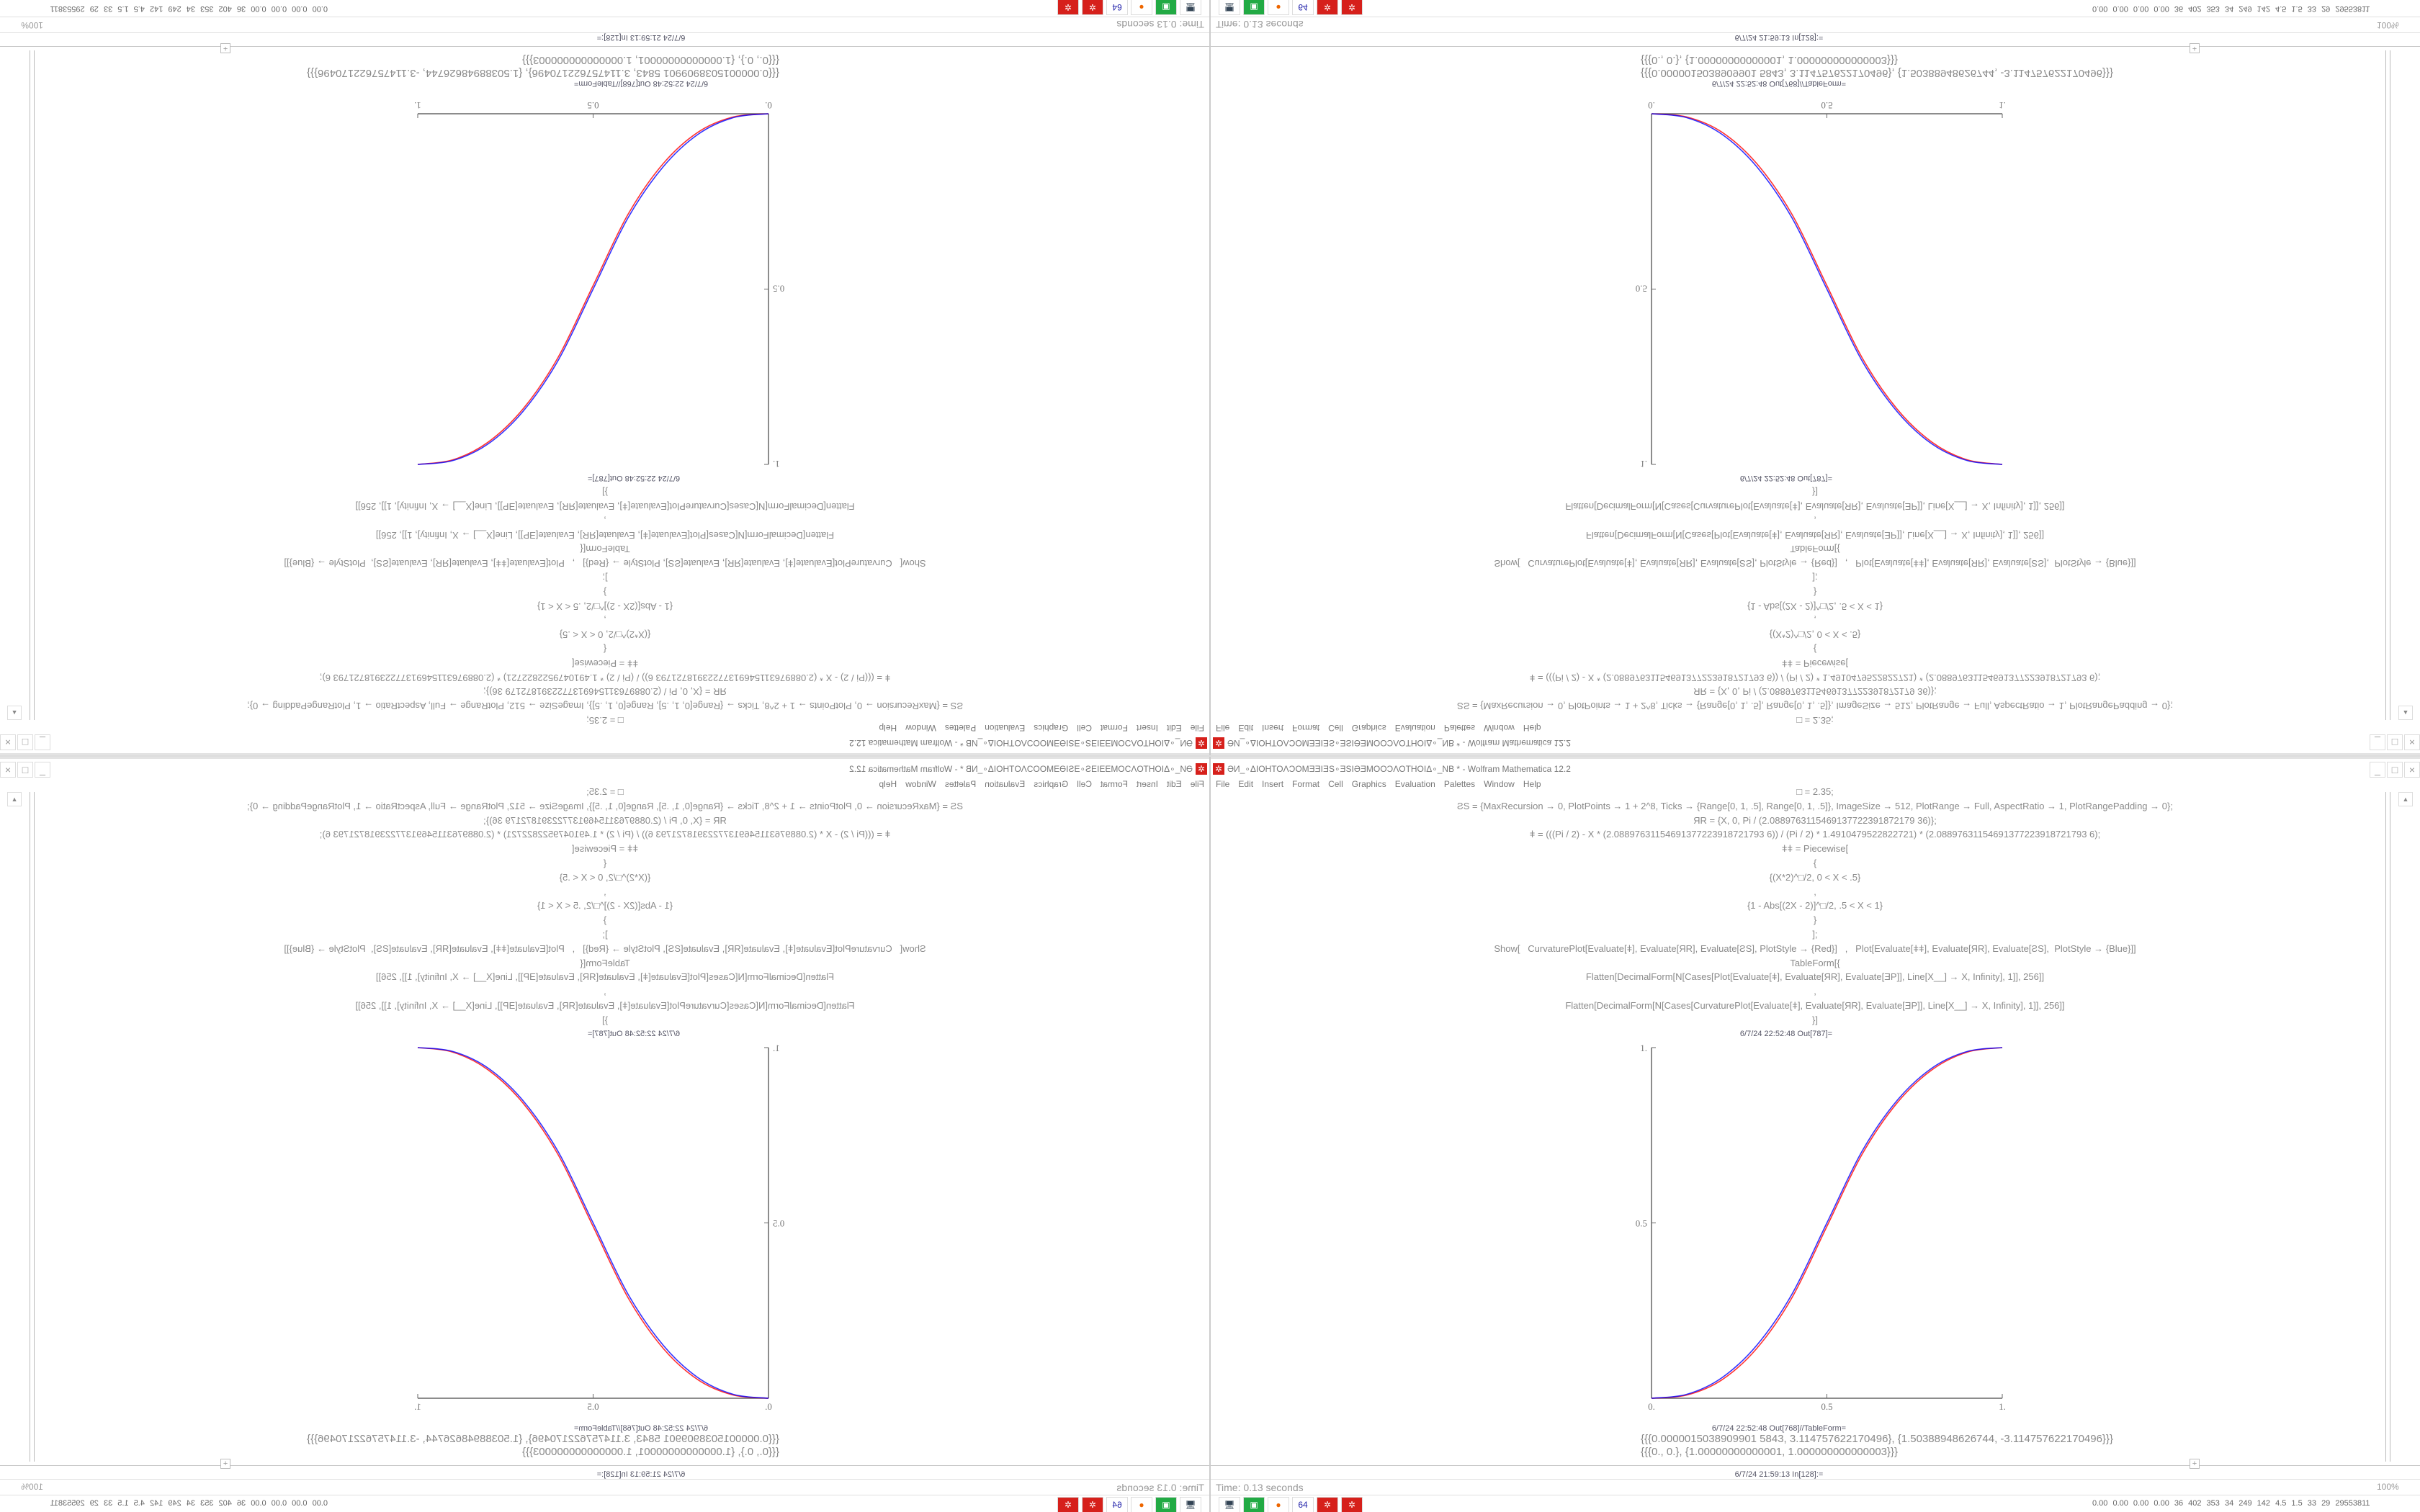 The image size is (2420, 1512). Describe the element at coordinates (1335, 784) in the screenshot. I see `menu-cell: Cell` at that location.